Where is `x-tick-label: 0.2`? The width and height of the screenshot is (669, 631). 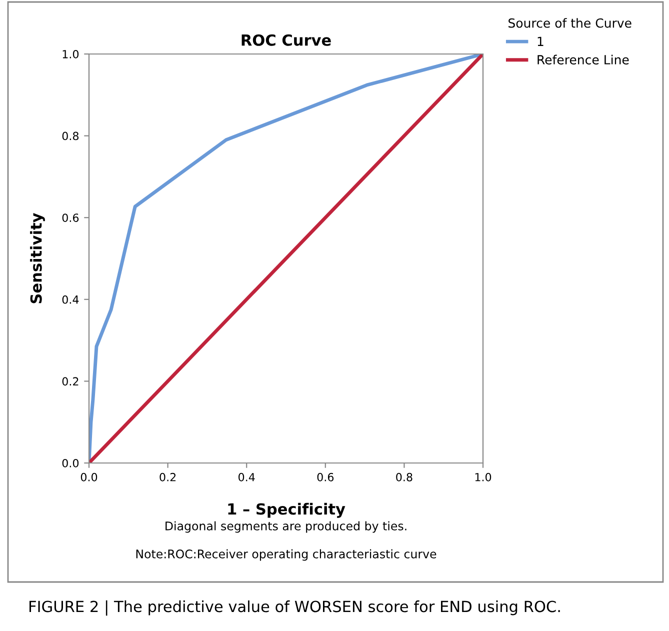 x-tick-label: 0.2 is located at coordinates (168, 477).